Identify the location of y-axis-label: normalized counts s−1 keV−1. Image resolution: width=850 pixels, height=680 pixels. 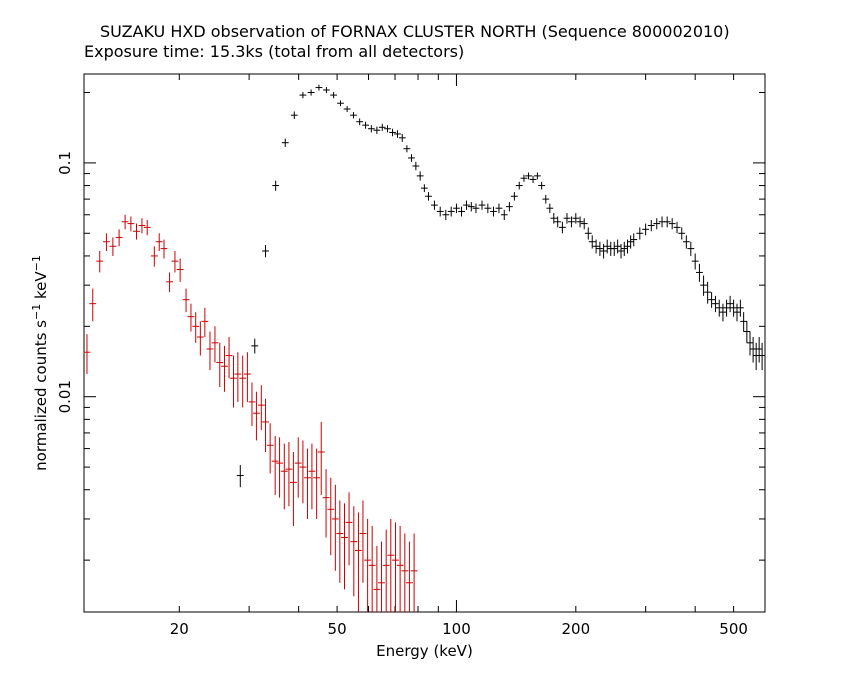
(40, 363).